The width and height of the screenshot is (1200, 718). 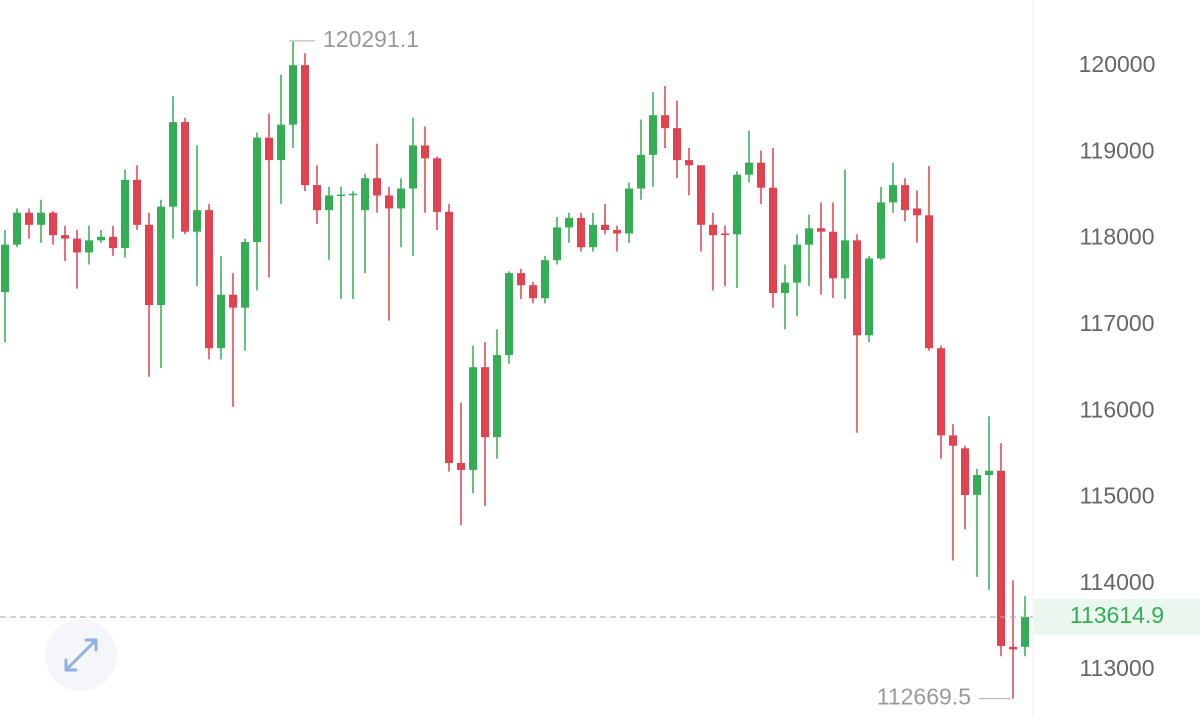 I want to click on y-tick-label: 118000, so click(x=1116, y=237).